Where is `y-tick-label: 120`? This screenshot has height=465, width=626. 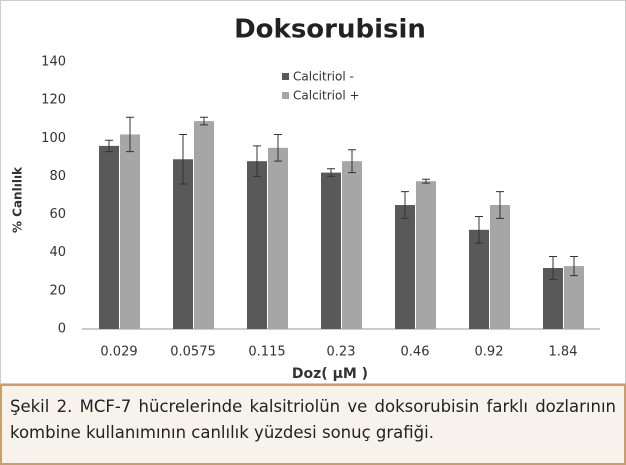 y-tick-label: 120 is located at coordinates (53, 100).